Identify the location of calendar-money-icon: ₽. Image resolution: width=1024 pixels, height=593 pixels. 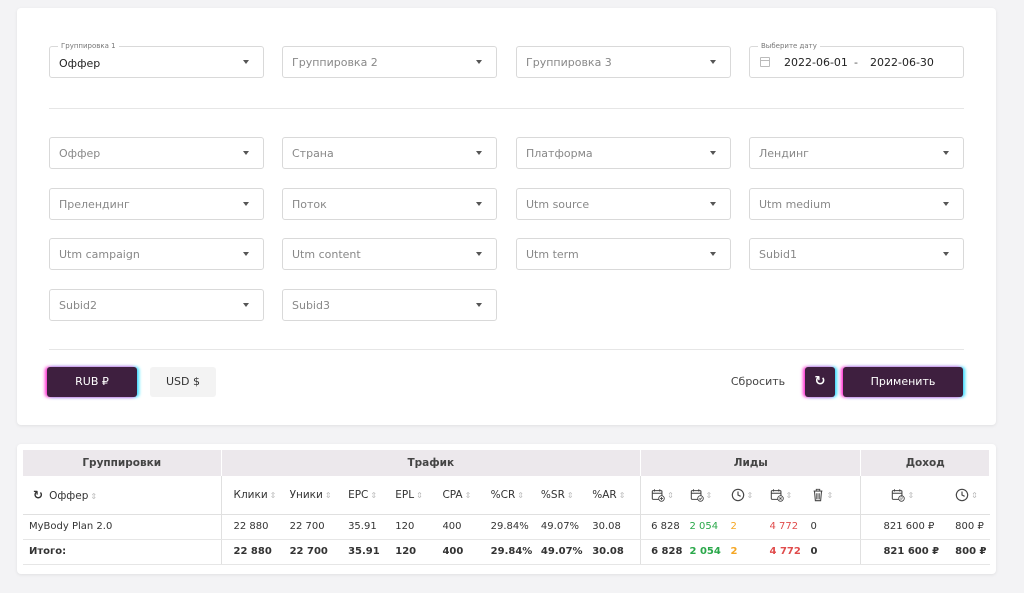
(899, 495).